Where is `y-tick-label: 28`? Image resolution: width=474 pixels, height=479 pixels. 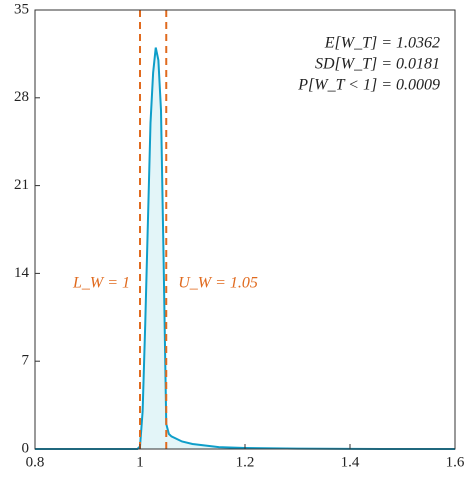
y-tick-label: 28 is located at coordinates (21, 97).